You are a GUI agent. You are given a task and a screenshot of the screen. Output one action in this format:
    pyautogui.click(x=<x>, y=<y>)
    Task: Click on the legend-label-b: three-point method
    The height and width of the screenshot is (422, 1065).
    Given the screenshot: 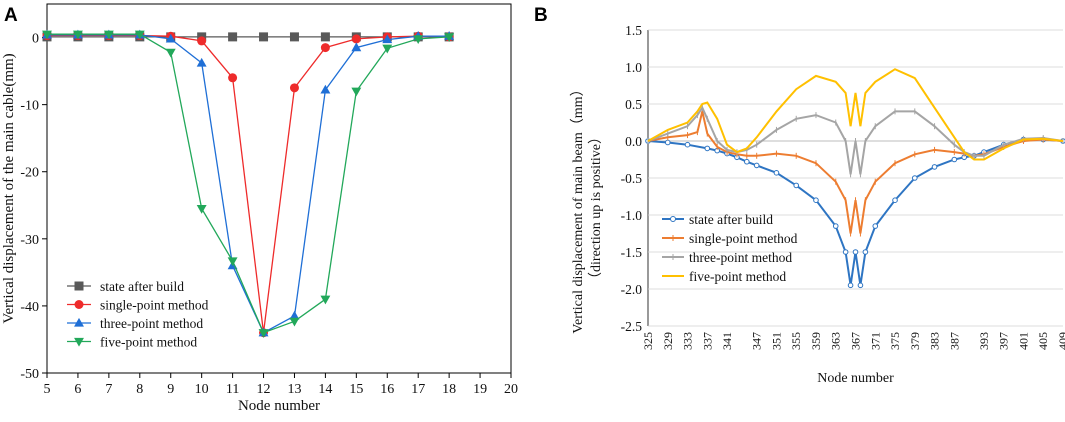 What is the action you would take?
    pyautogui.click(x=740, y=257)
    